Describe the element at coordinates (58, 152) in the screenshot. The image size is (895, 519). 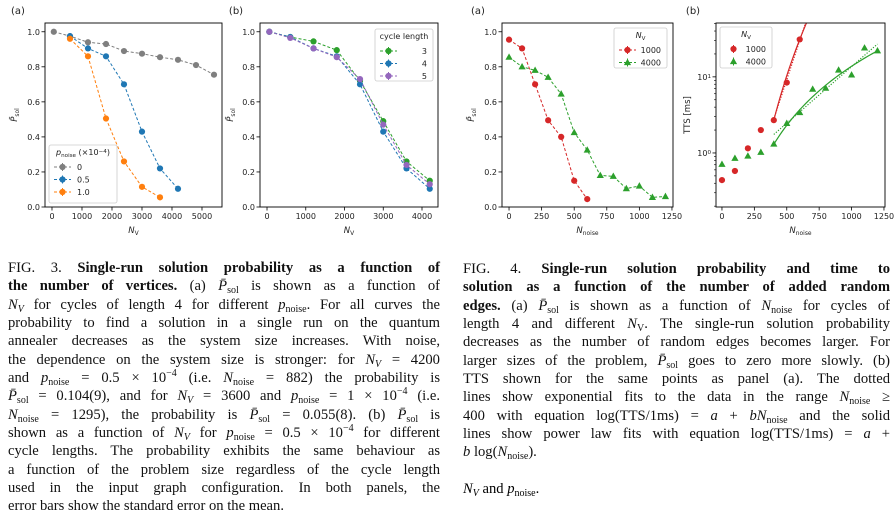
I see `legend-title-part: p` at that location.